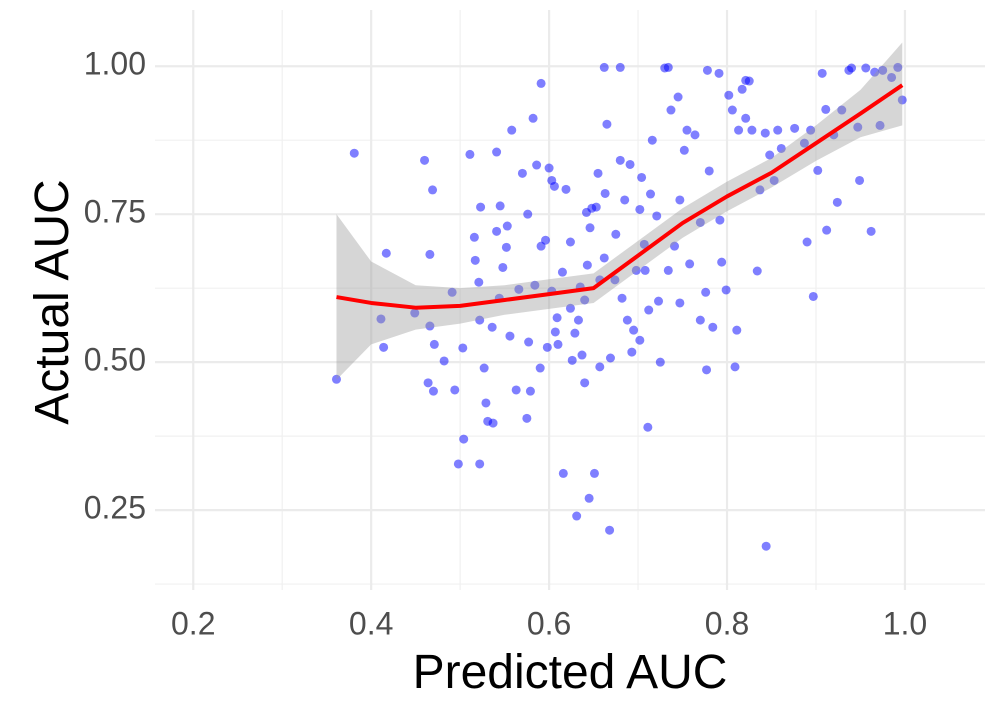  I want to click on y-tick-label: 0.50, so click(115, 360).